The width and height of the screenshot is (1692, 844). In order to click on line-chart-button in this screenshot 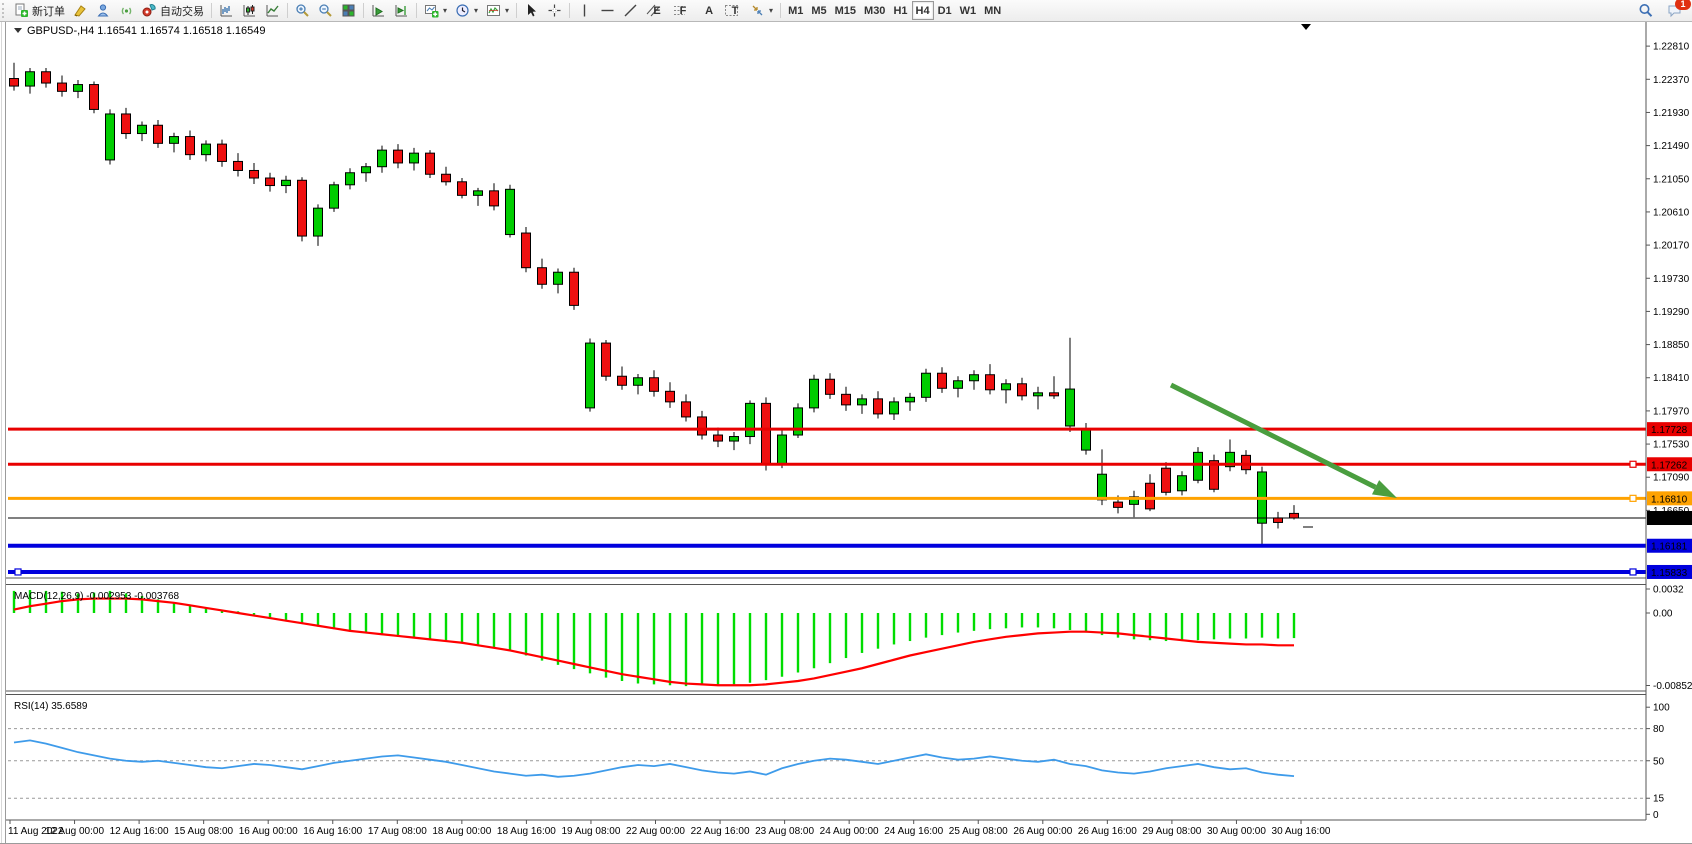, I will do `click(272, 10)`.